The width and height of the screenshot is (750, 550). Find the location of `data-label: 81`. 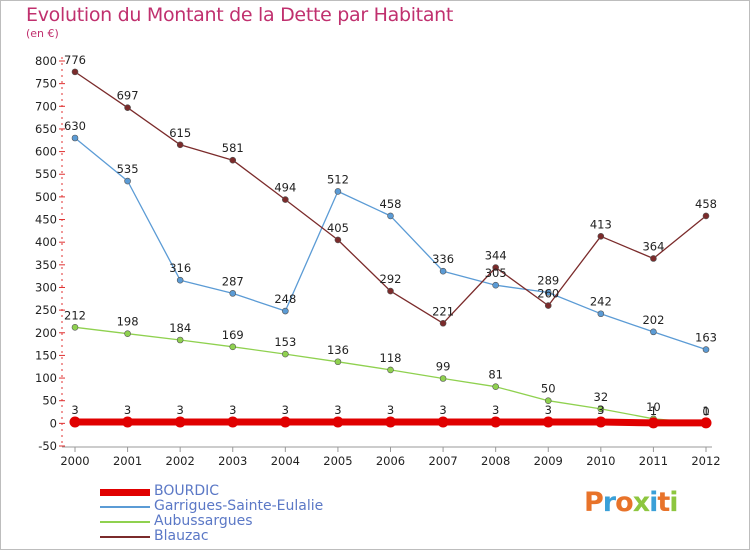

data-label: 81 is located at coordinates (495, 375).